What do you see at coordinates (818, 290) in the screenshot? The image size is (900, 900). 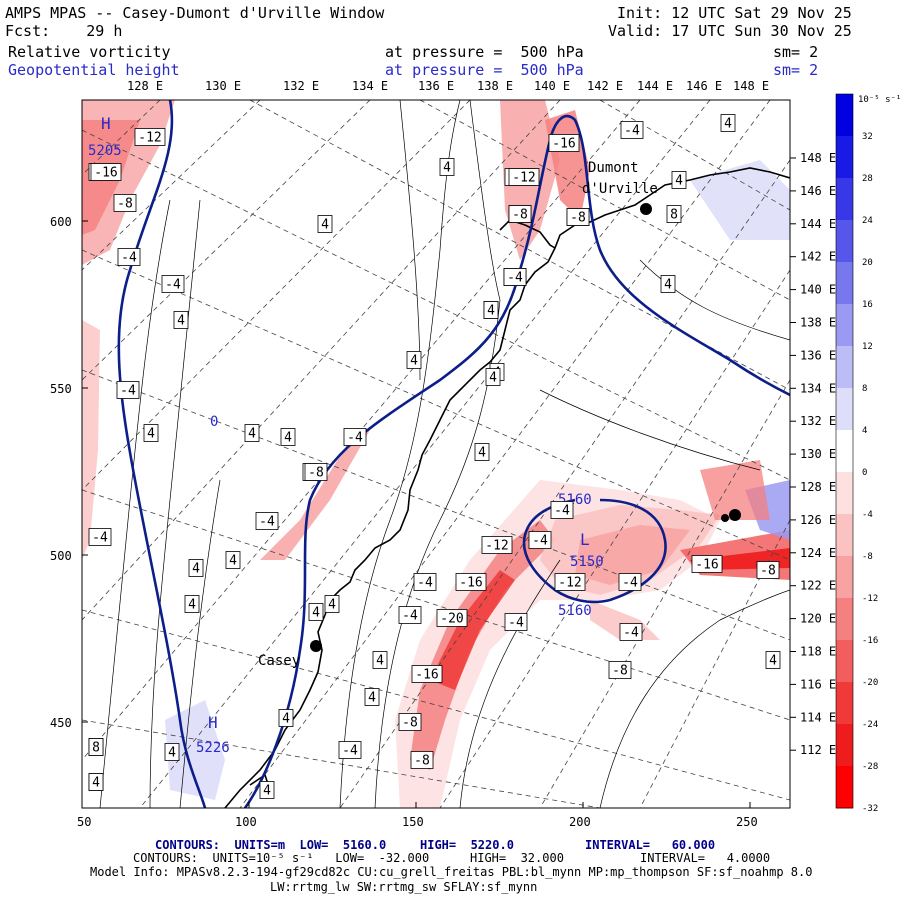 I see `right-lat-label: 140 E` at bounding box center [818, 290].